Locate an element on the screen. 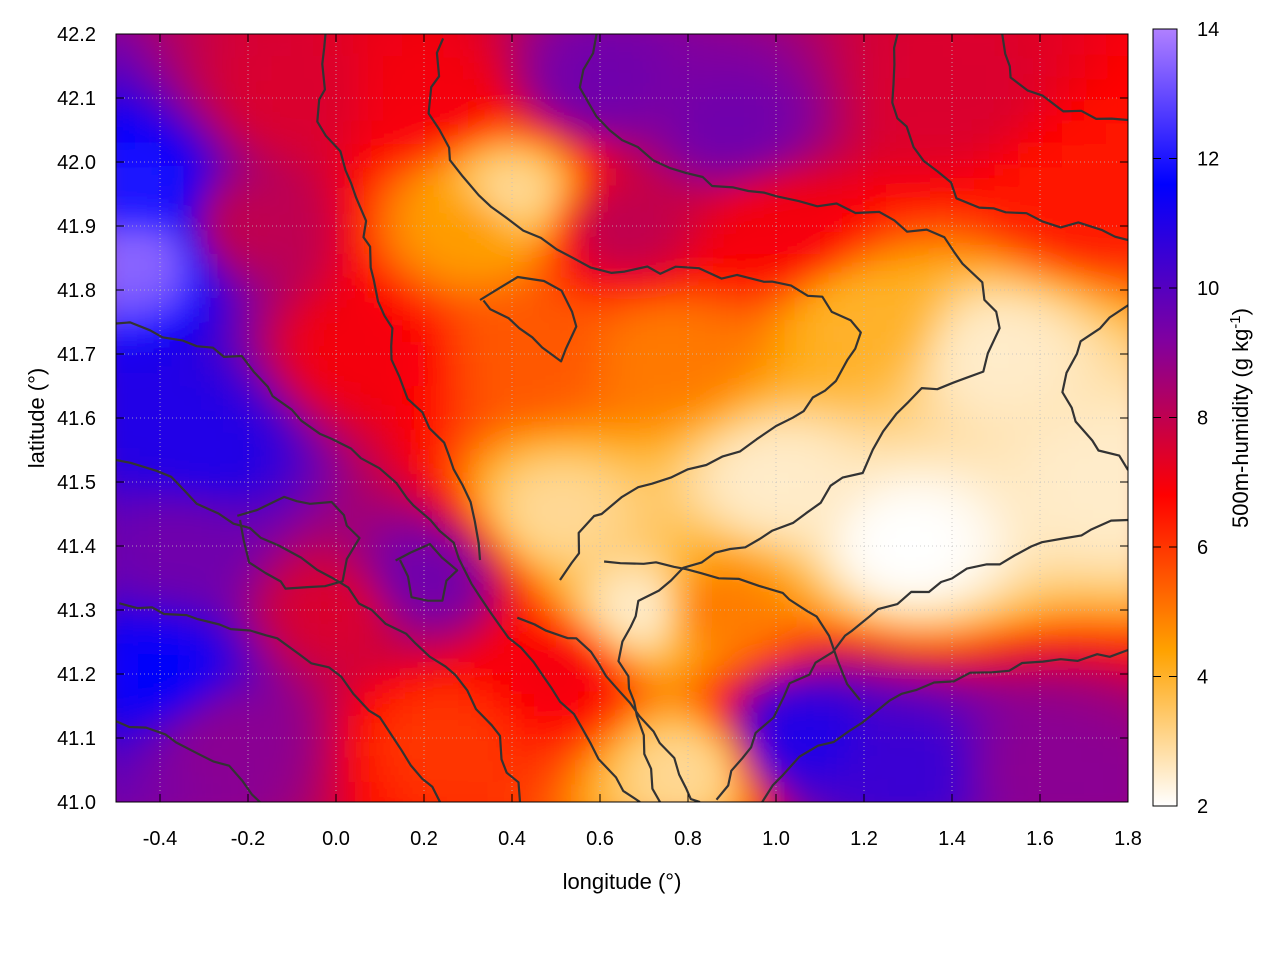 The height and width of the screenshot is (960, 1280). contour-line is located at coordinates (1064, 78).